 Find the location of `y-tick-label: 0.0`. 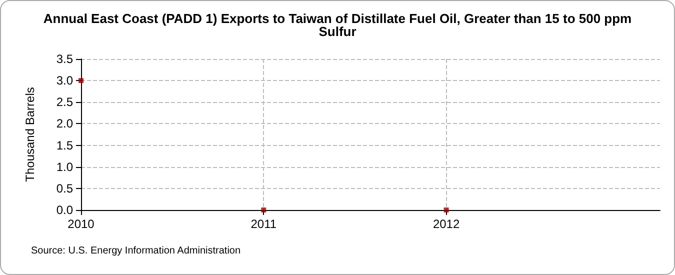

y-tick-label: 0.0 is located at coordinates (65, 210).